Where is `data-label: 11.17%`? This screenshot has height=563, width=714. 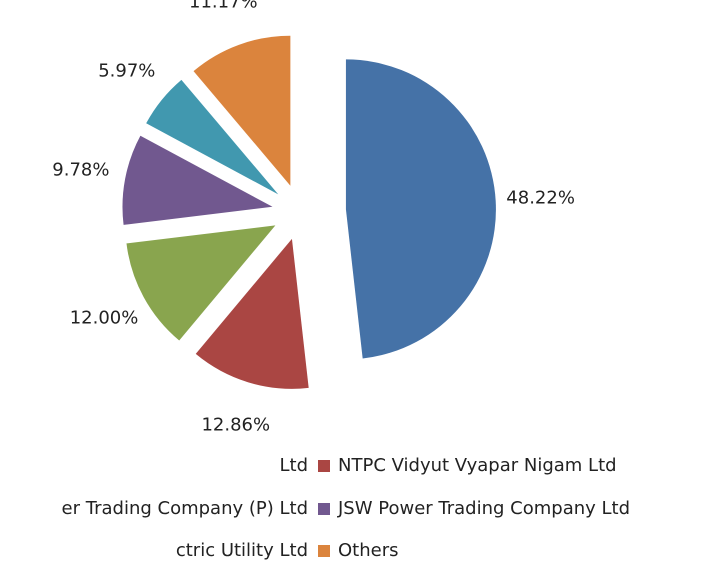 data-label: 11.17% is located at coordinates (223, 6).